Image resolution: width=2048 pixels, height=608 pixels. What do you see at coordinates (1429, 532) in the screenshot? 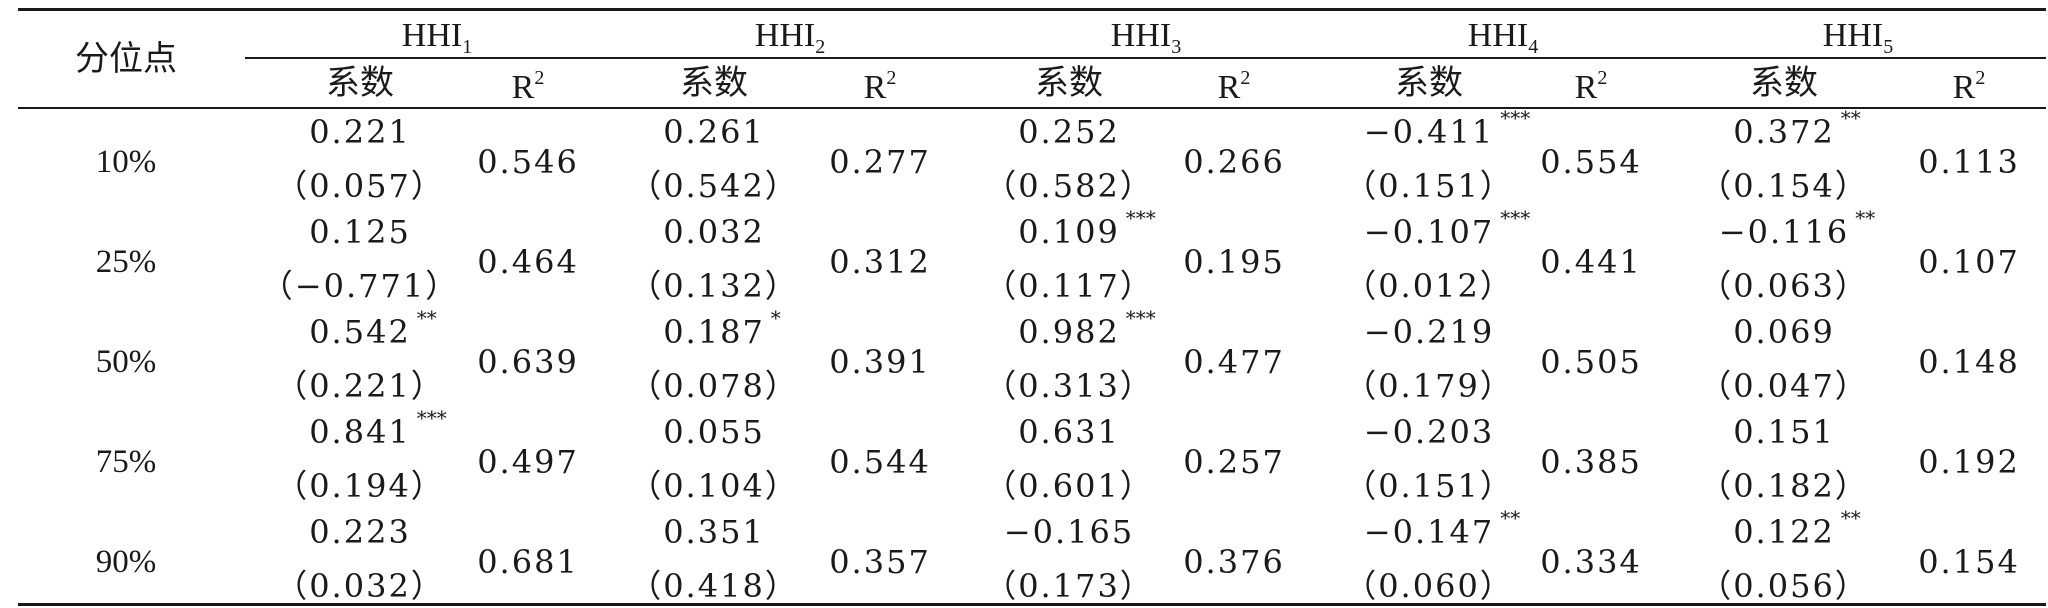
I see `coefficient-value: −0.147` at bounding box center [1429, 532].